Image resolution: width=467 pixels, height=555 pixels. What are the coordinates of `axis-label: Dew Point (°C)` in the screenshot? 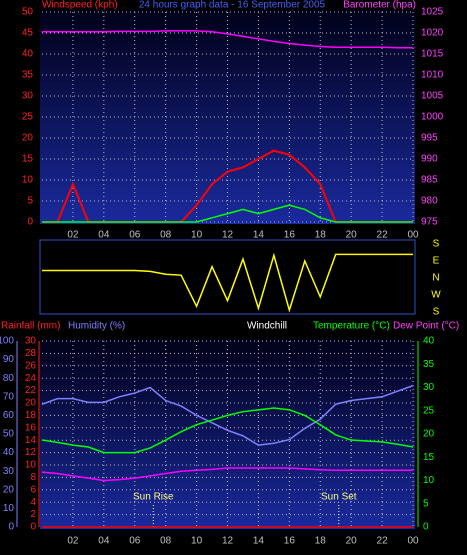 It's located at (426, 326).